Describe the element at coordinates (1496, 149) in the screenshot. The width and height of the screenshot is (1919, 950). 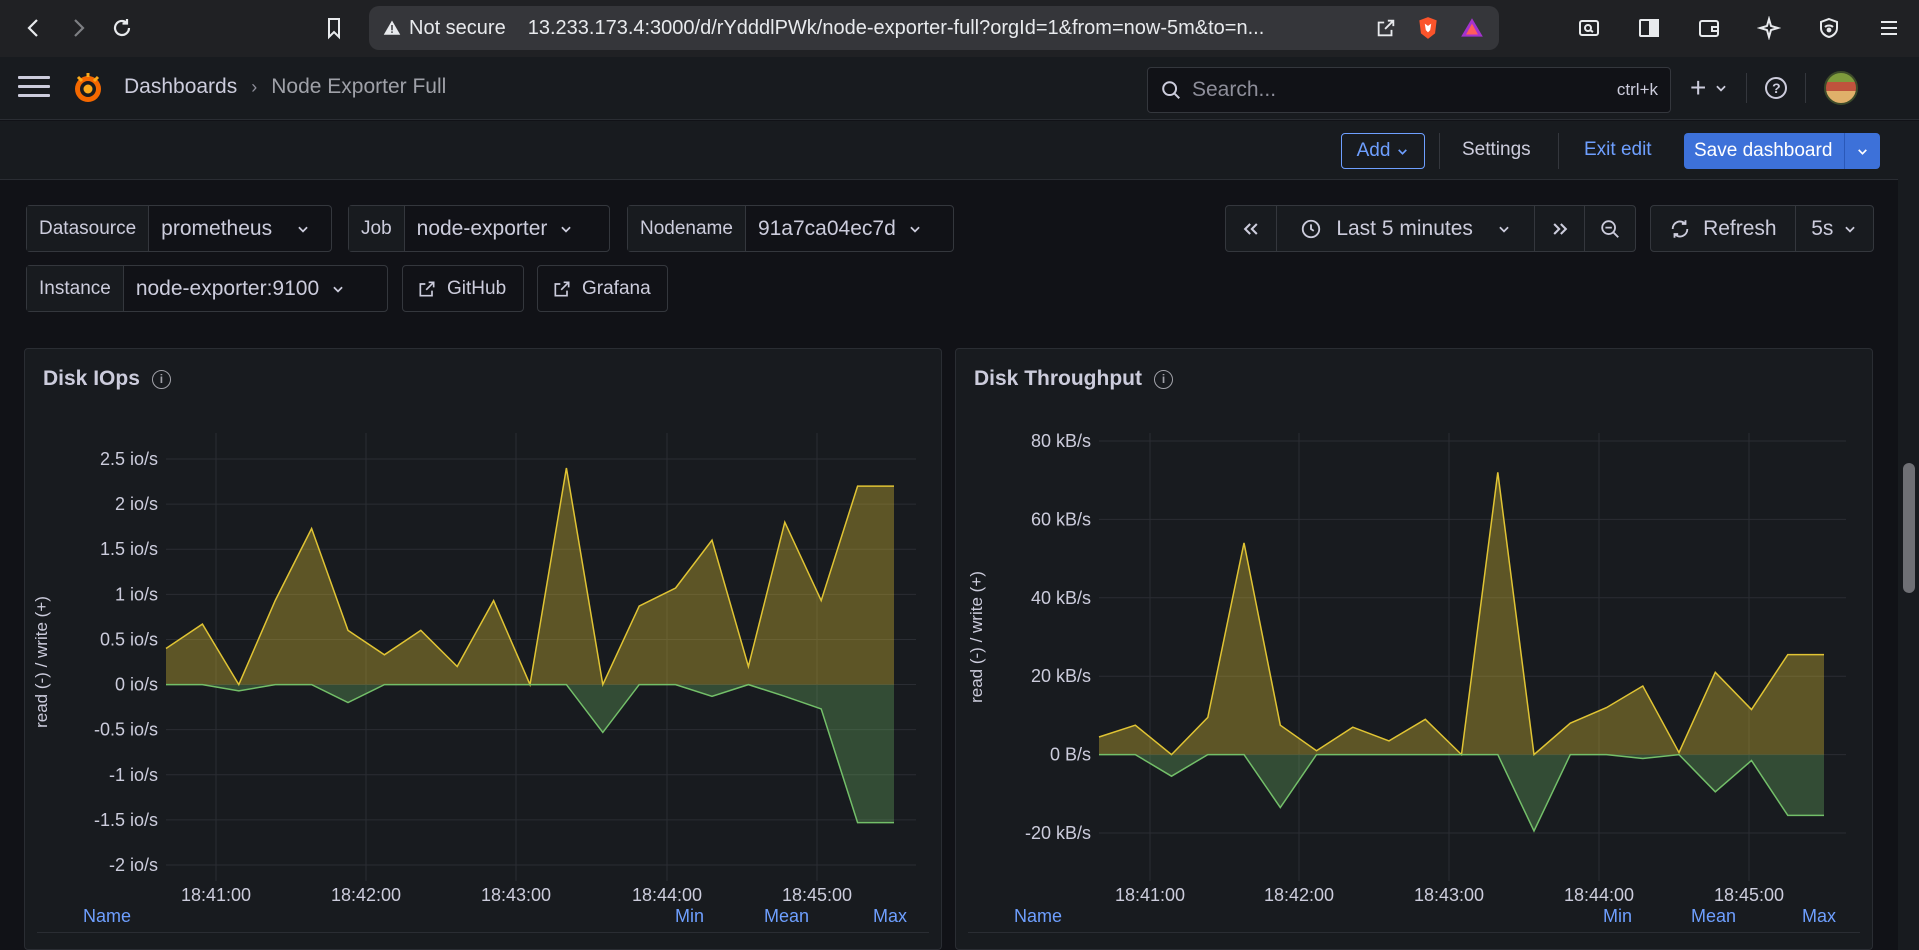
I see `settings-button: Settings` at that location.